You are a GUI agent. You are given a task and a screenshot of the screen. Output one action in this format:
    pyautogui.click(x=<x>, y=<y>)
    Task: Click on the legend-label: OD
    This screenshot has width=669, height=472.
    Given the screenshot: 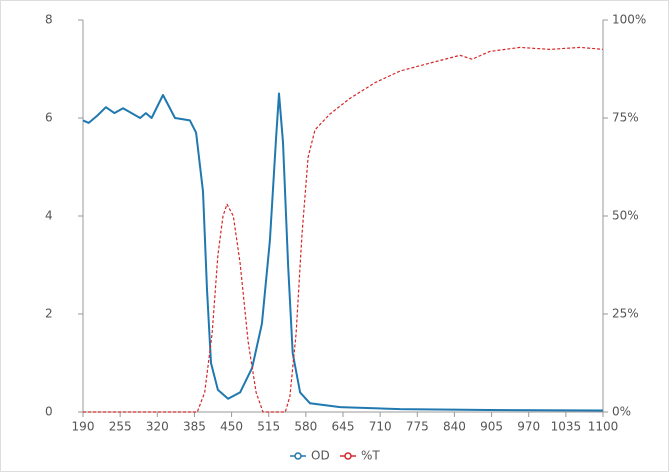 What is the action you would take?
    pyautogui.click(x=320, y=456)
    